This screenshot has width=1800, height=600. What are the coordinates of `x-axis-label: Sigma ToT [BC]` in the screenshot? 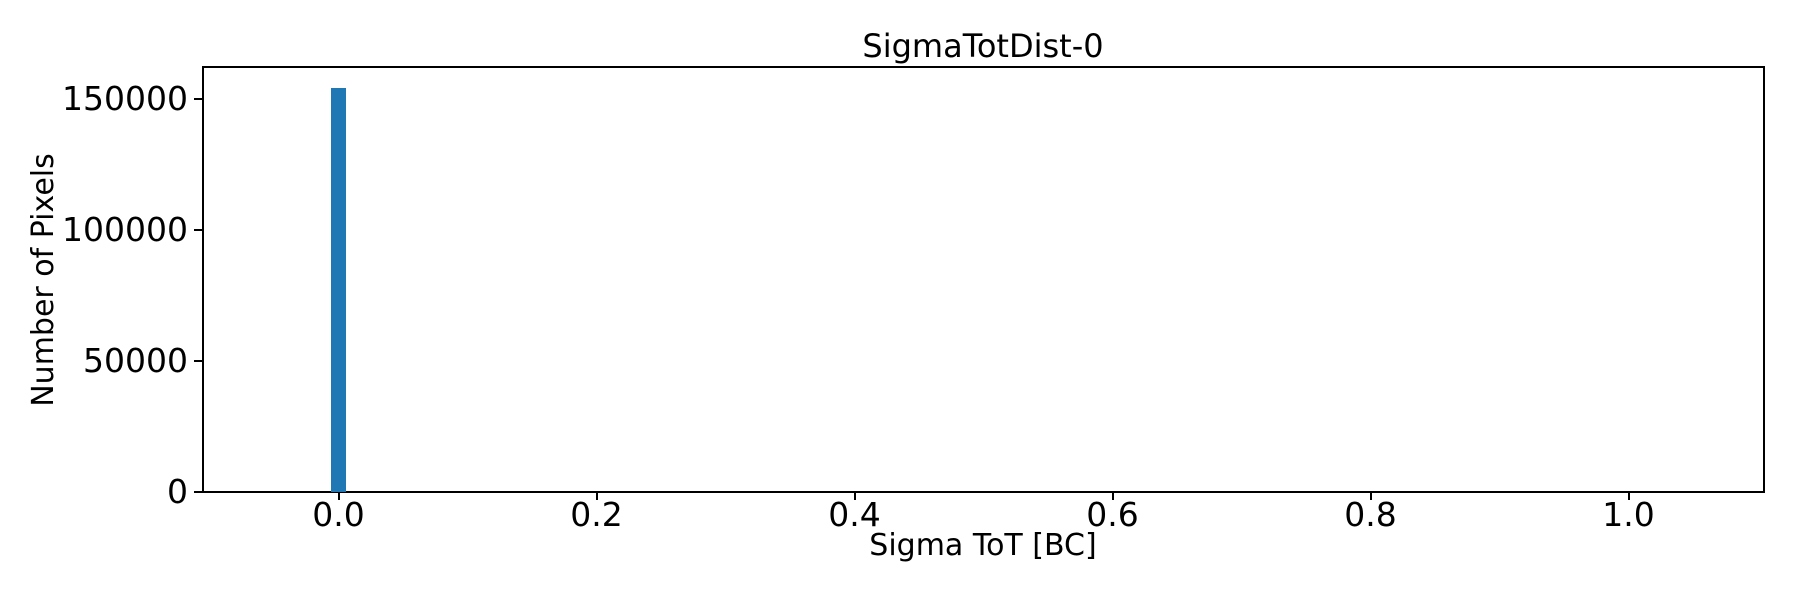 It's located at (983, 545).